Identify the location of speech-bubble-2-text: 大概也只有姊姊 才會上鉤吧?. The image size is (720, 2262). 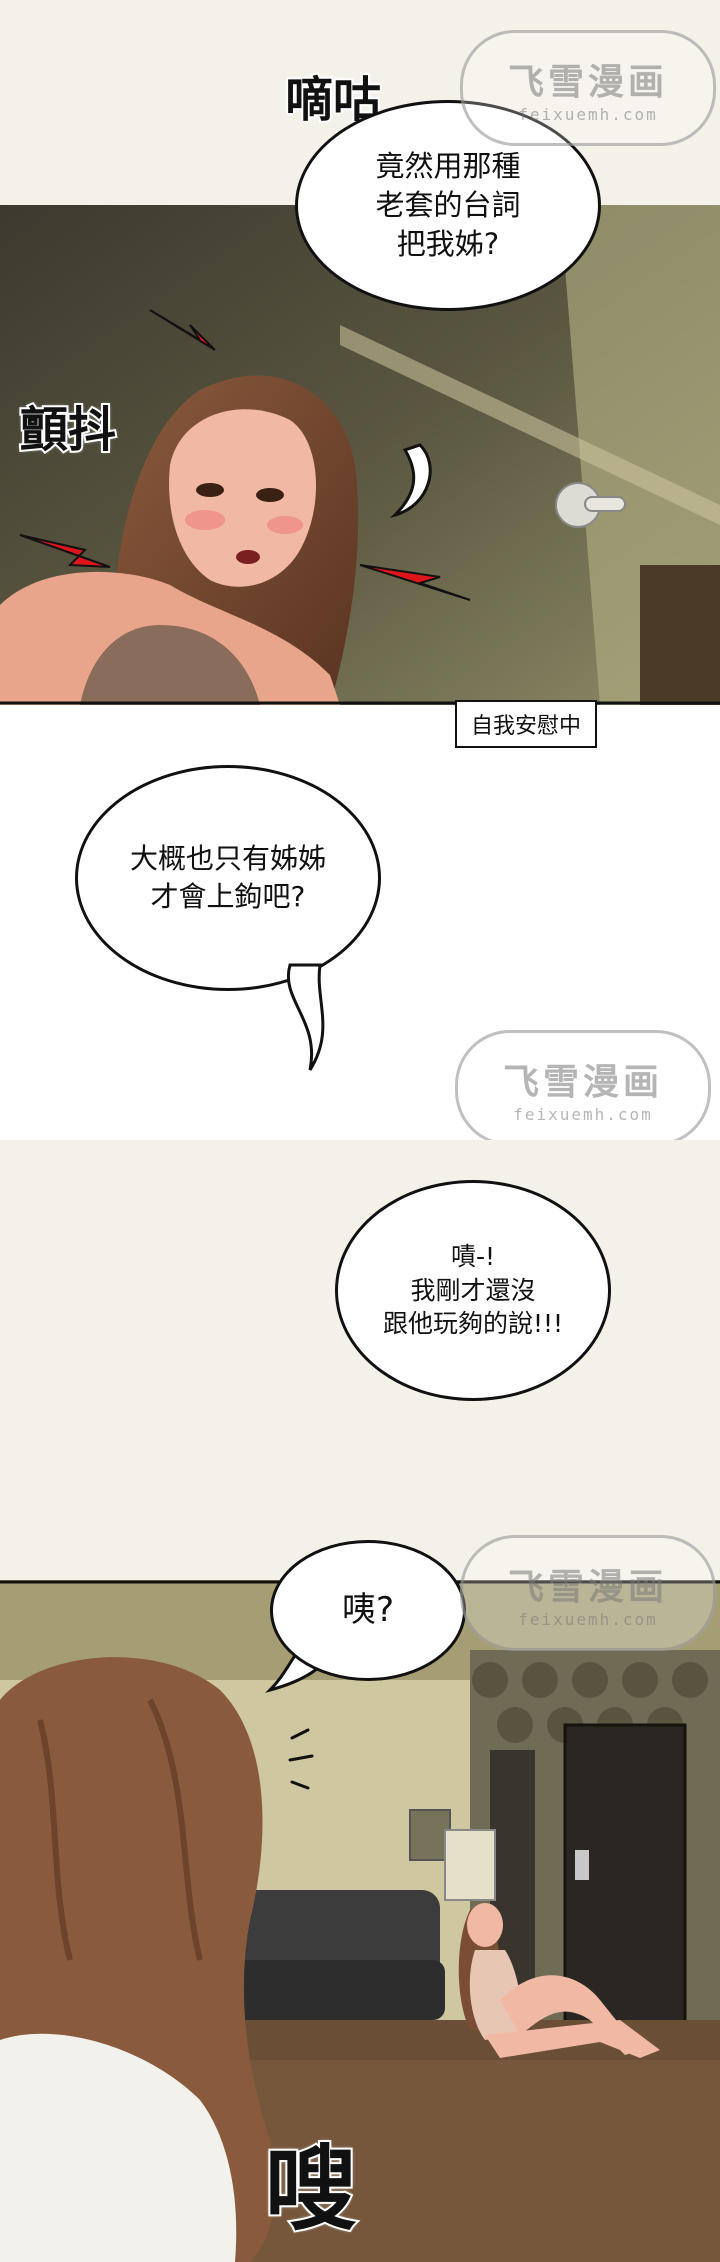
(228, 878).